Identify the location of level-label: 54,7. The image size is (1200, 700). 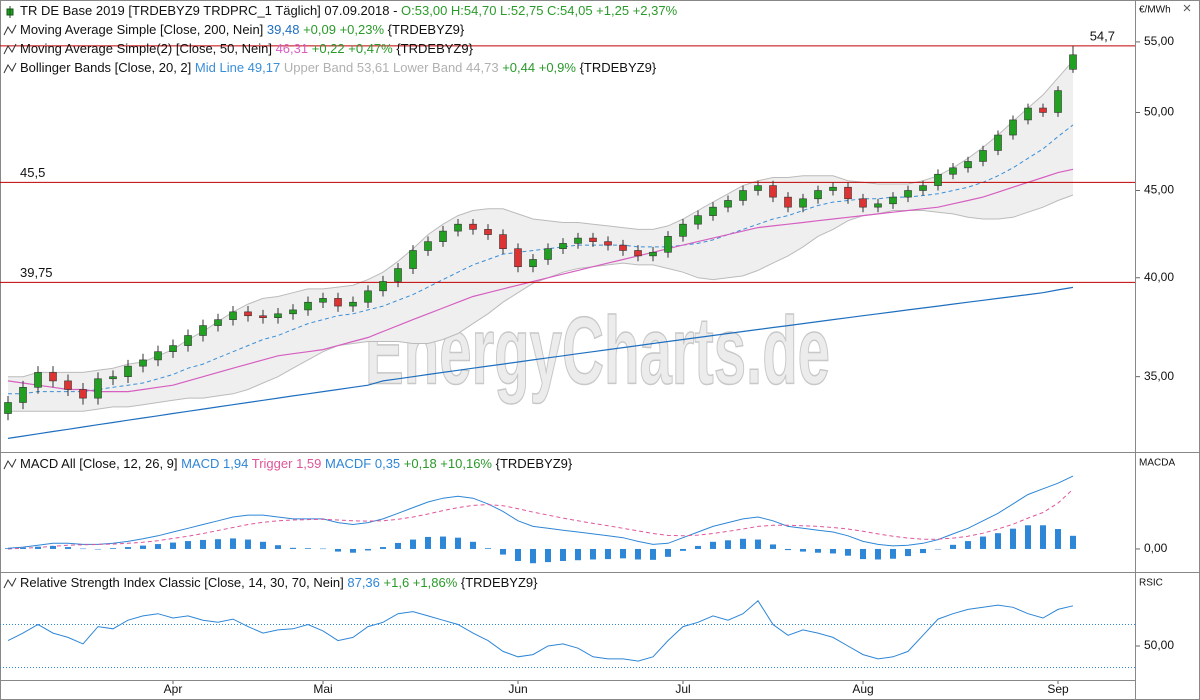
(1102, 35).